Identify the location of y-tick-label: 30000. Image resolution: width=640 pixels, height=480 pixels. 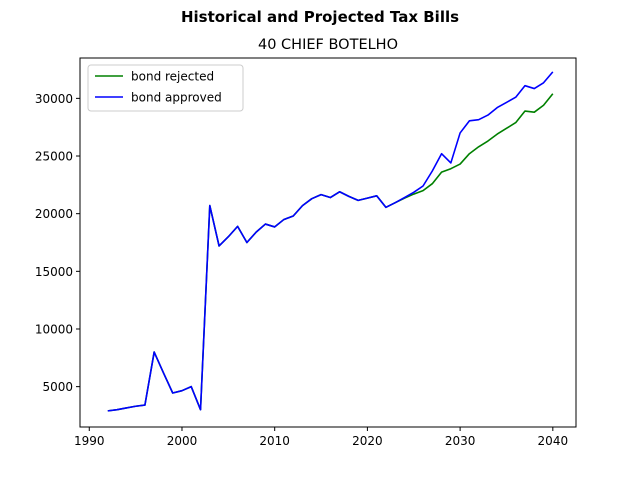
(54, 99).